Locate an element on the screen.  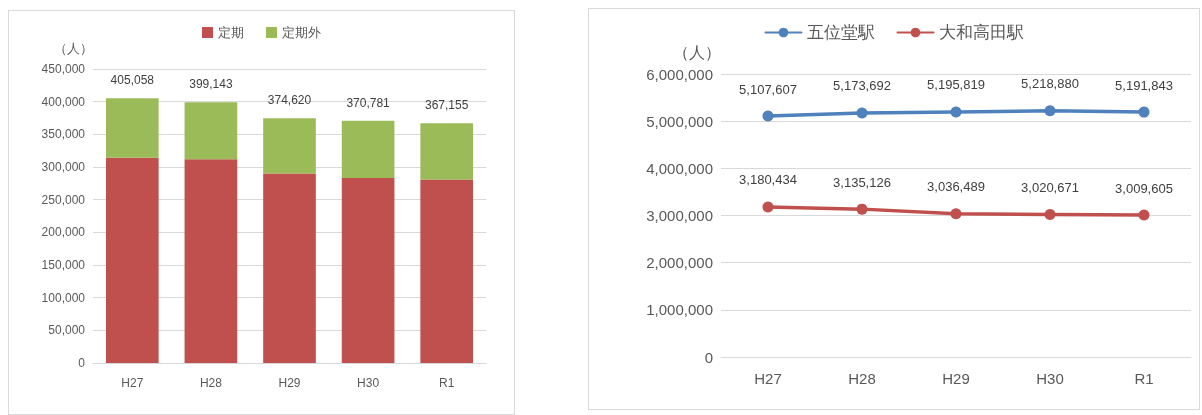
data-label: 3,036,489 is located at coordinates (956, 187).